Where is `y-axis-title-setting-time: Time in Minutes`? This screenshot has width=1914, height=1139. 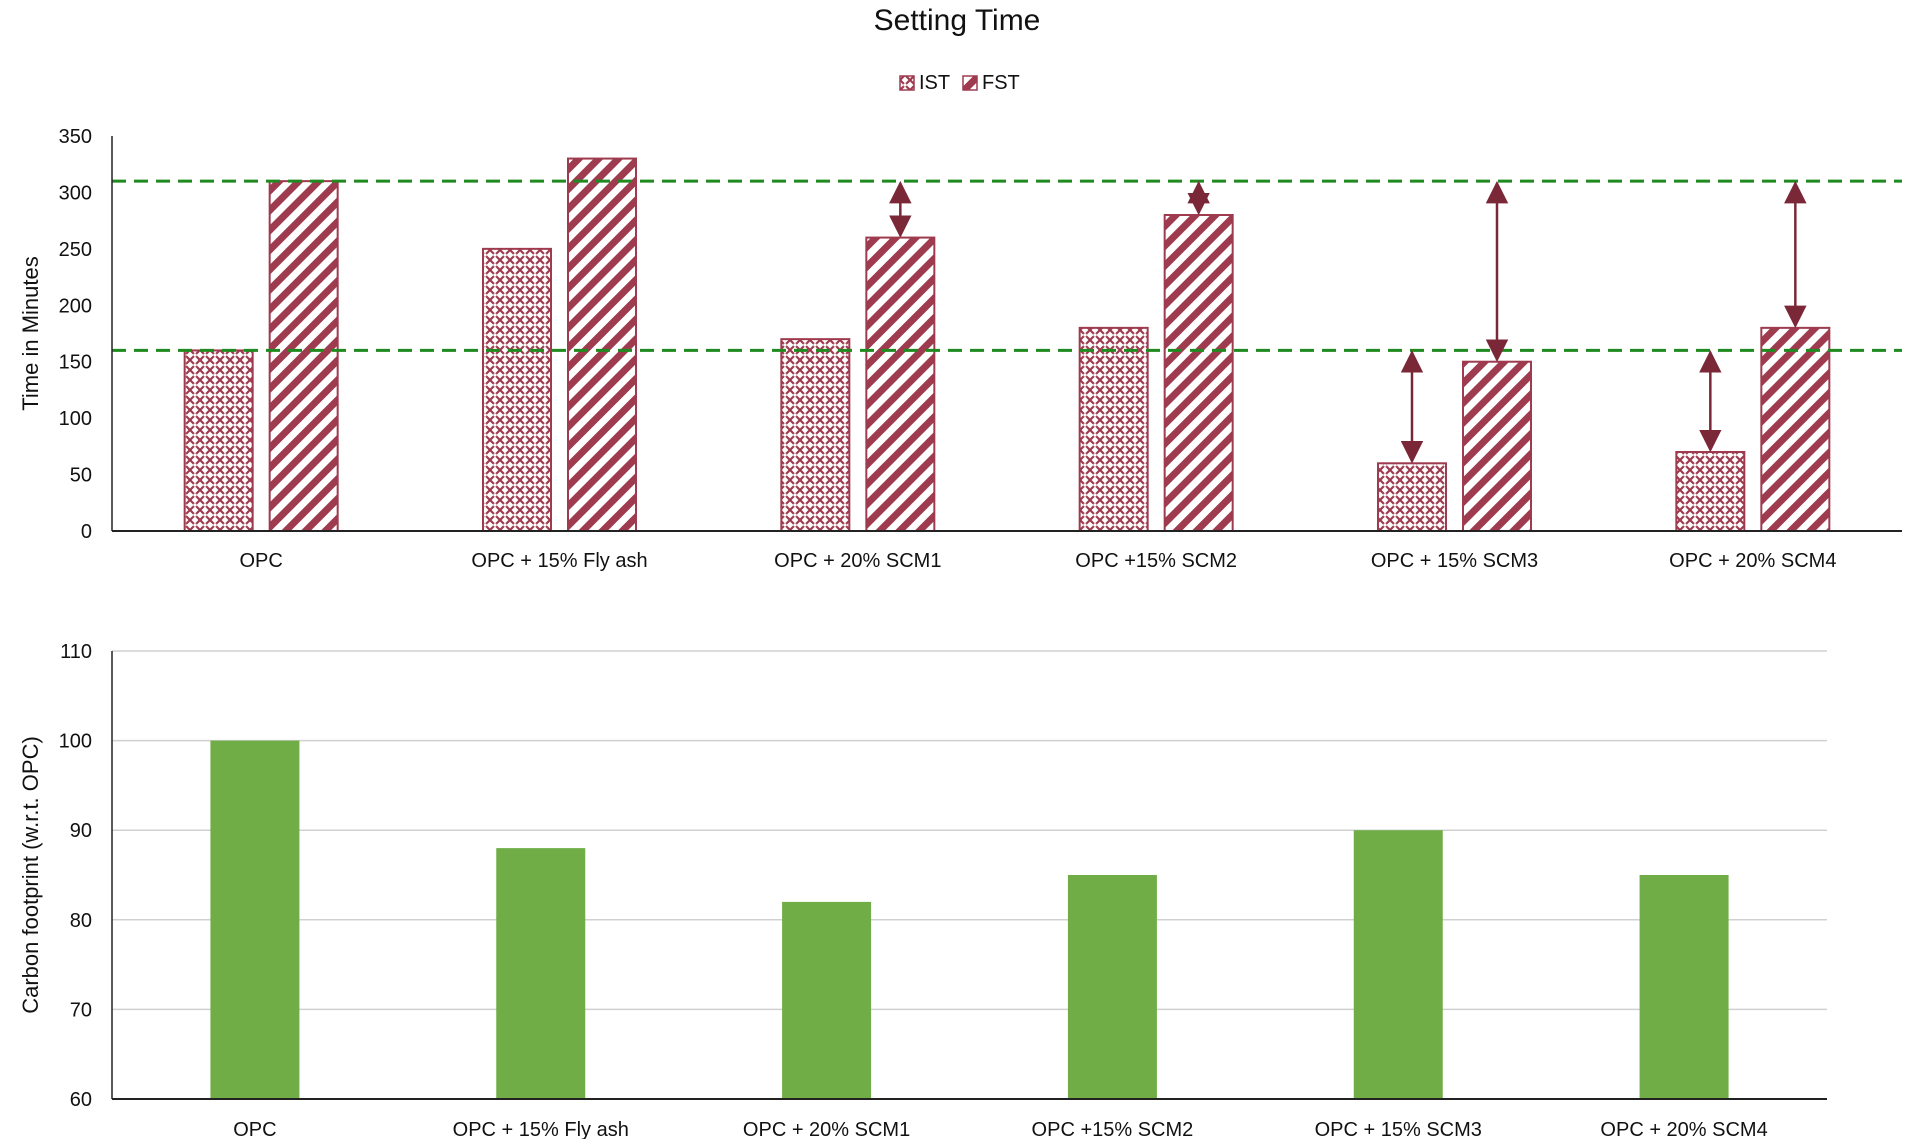
y-axis-title-setting-time: Time in Minutes is located at coordinates (30, 333).